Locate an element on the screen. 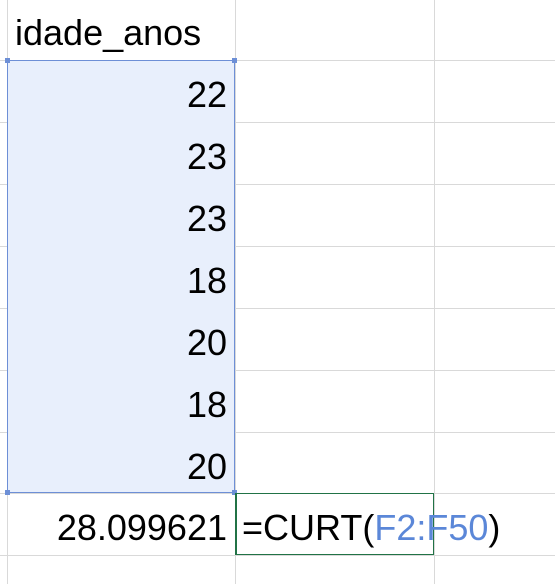 Image resolution: width=555 pixels, height=584 pixels. range-handle-bottom-left is located at coordinates (7, 492).